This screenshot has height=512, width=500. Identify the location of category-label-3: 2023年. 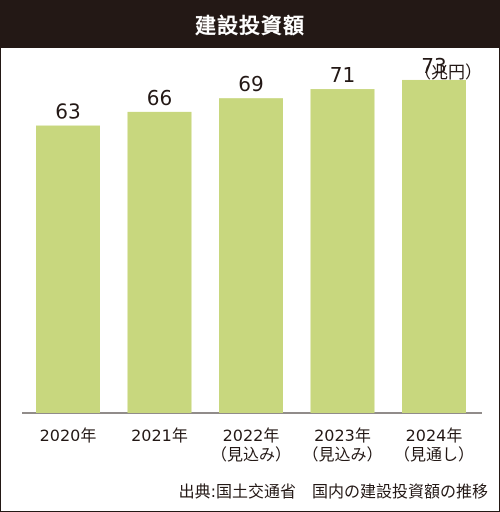
(342, 435).